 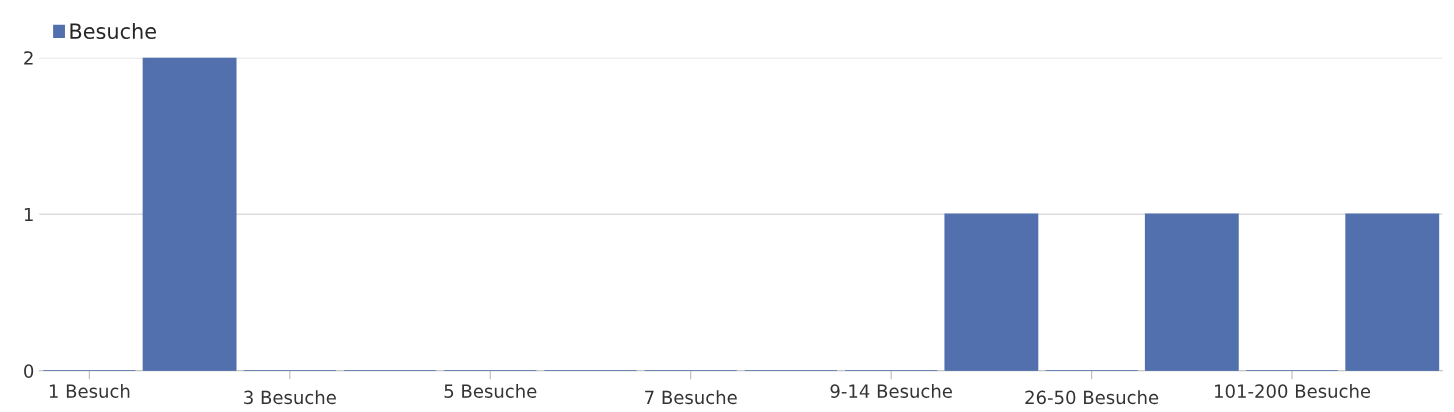 I want to click on legend-label: Besuche, so click(x=113, y=31).